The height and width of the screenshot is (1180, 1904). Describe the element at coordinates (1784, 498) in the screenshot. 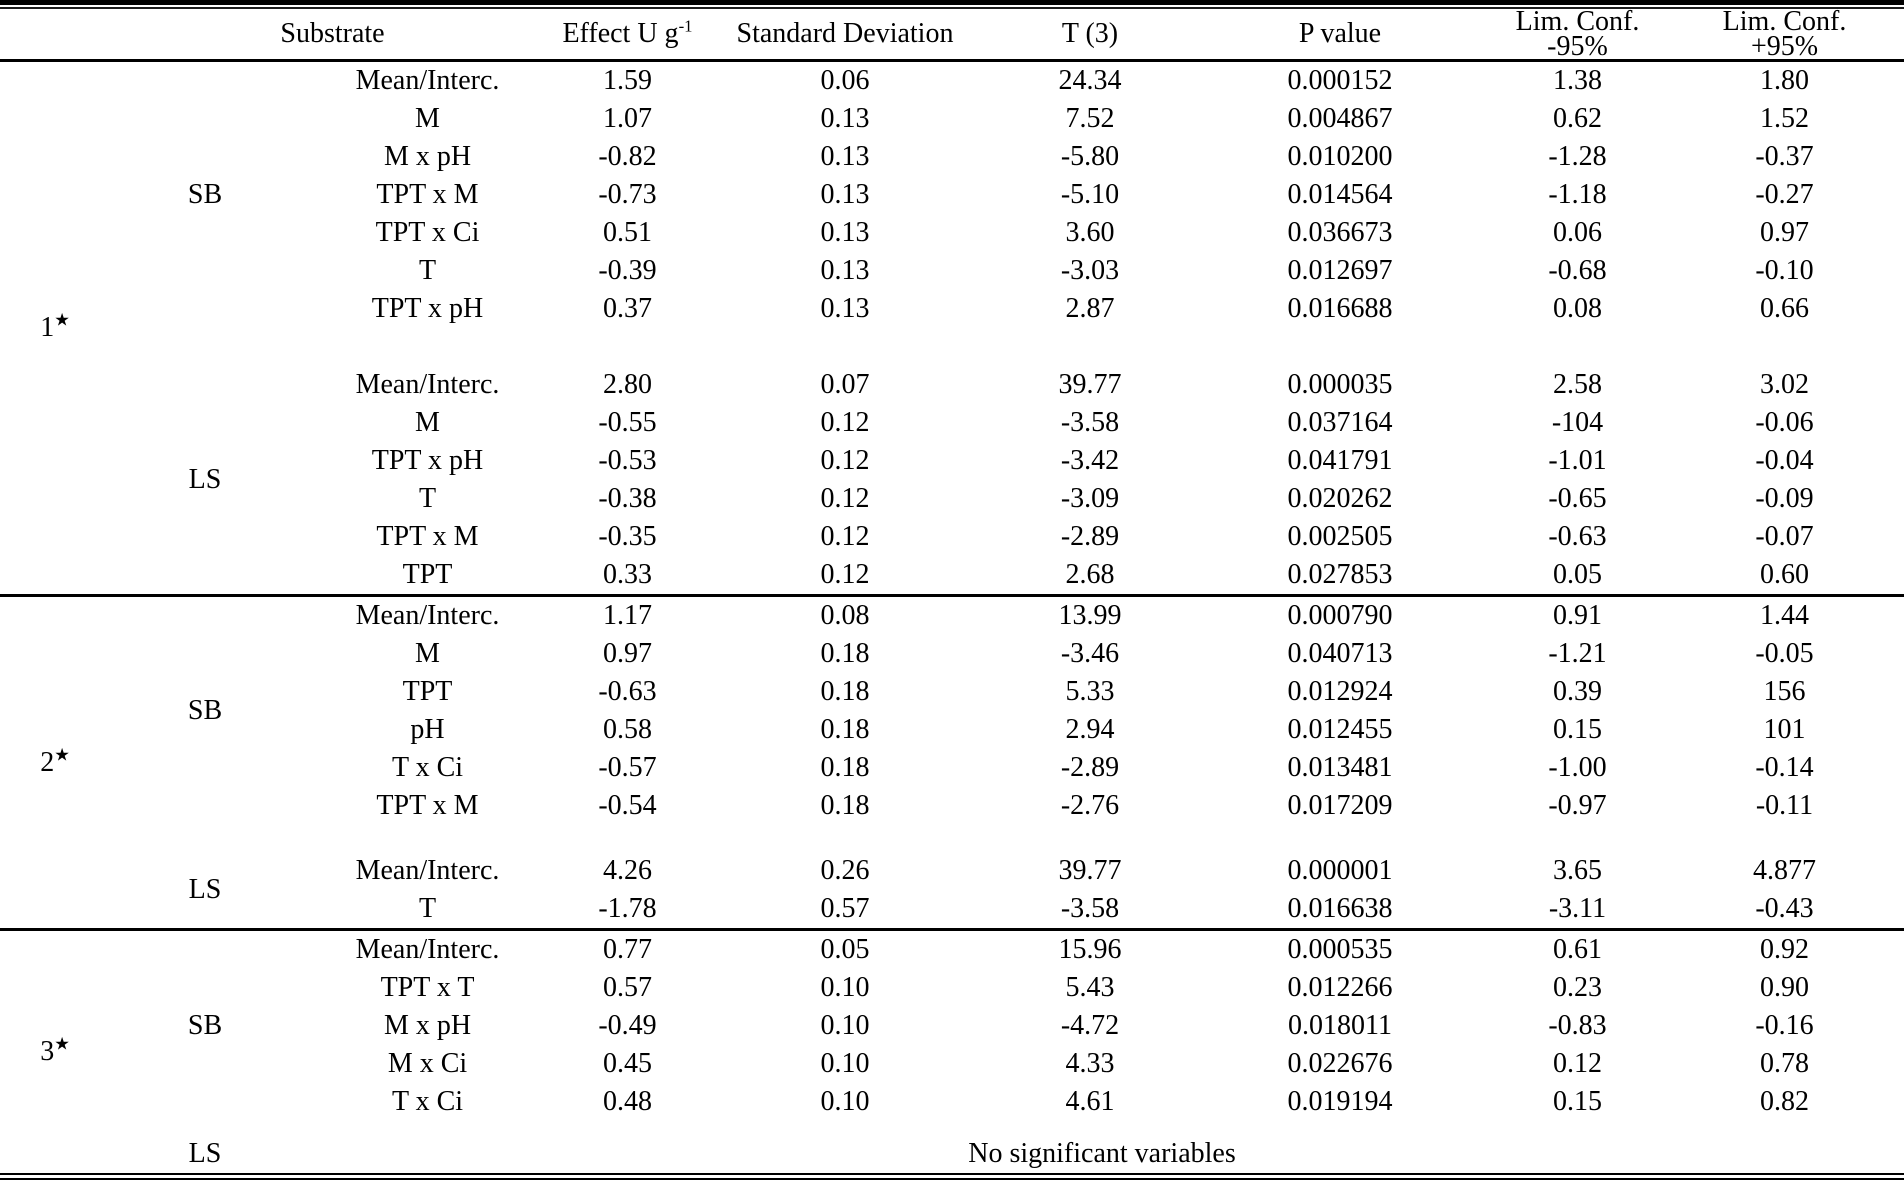

I see `cell-conf-hi: -0.09` at that location.